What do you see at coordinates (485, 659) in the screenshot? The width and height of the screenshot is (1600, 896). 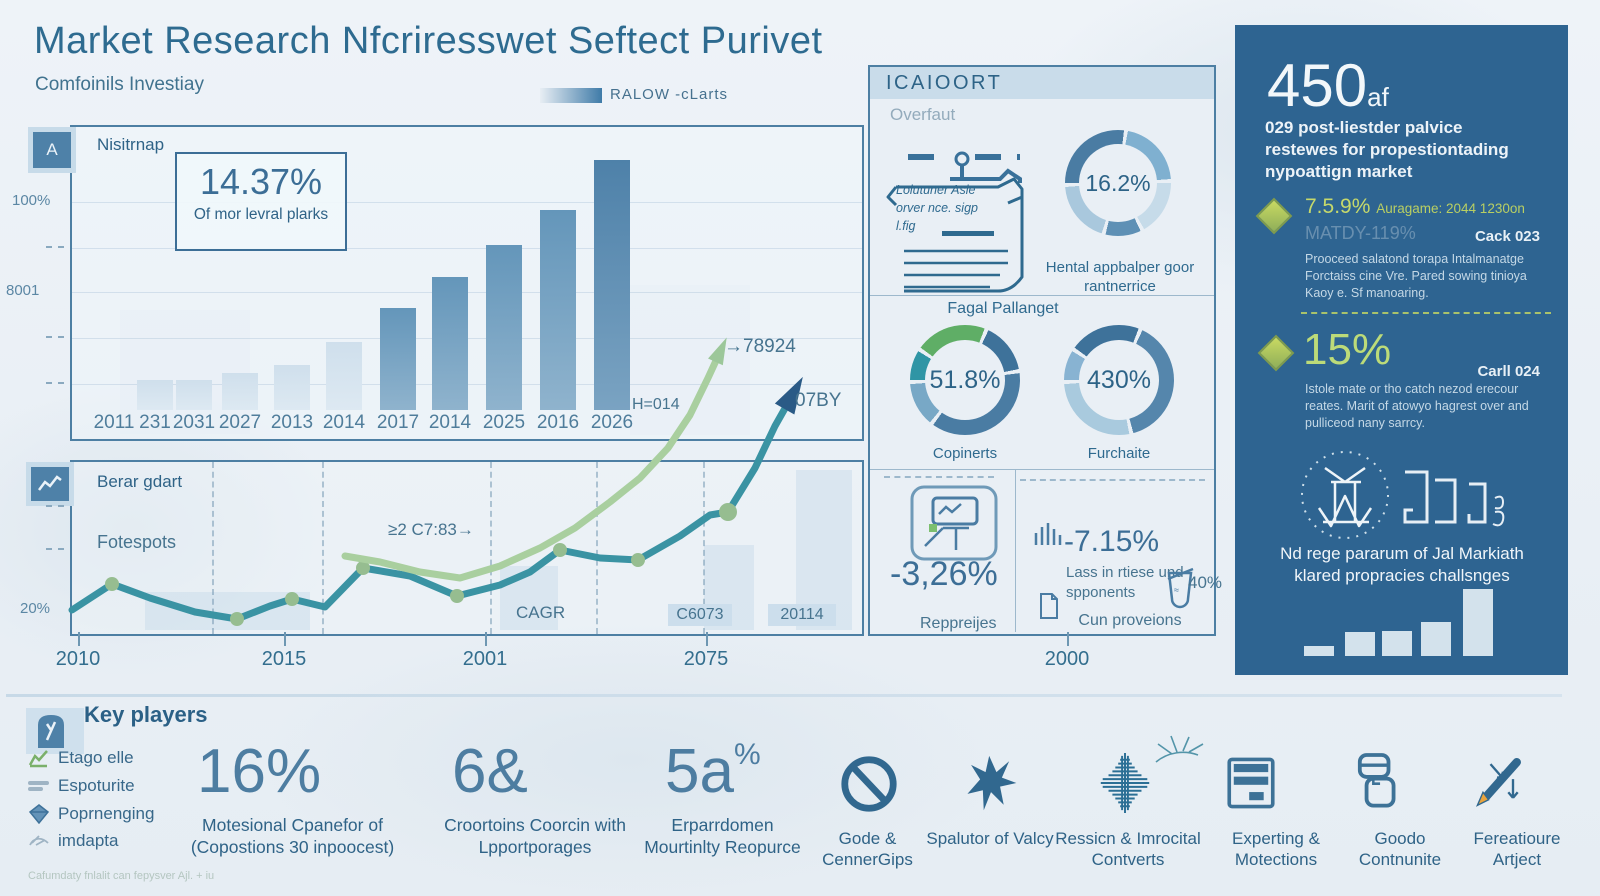 I see `timeline-year-label: 2001` at bounding box center [485, 659].